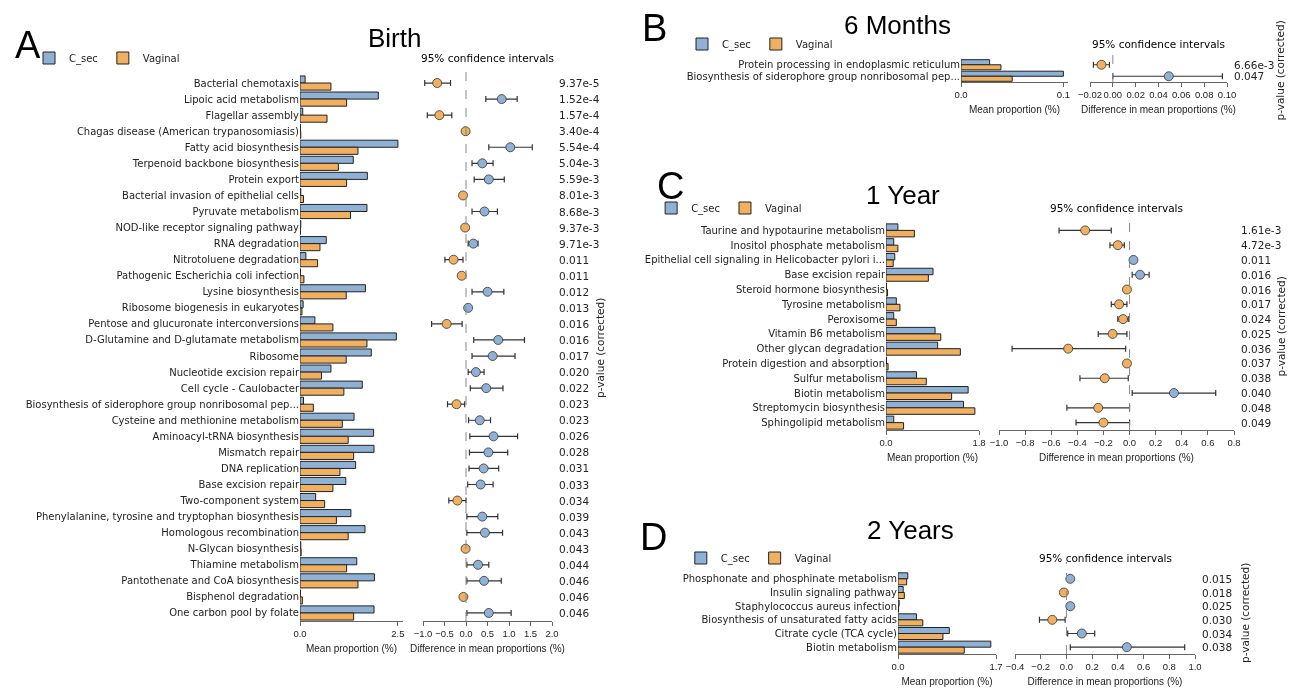 This screenshot has height=690, width=1296. What do you see at coordinates (574, 501) in the screenshot?
I see `text: 0.034` at bounding box center [574, 501].